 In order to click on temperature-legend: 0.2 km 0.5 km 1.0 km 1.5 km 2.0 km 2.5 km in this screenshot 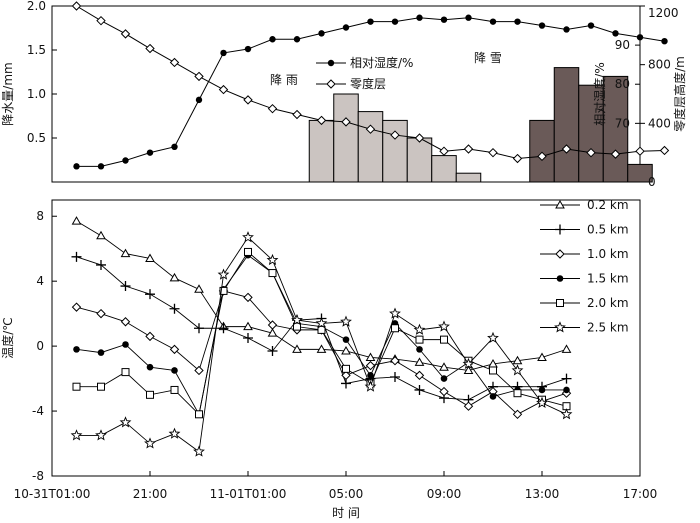, I will do `click(584, 266)`.